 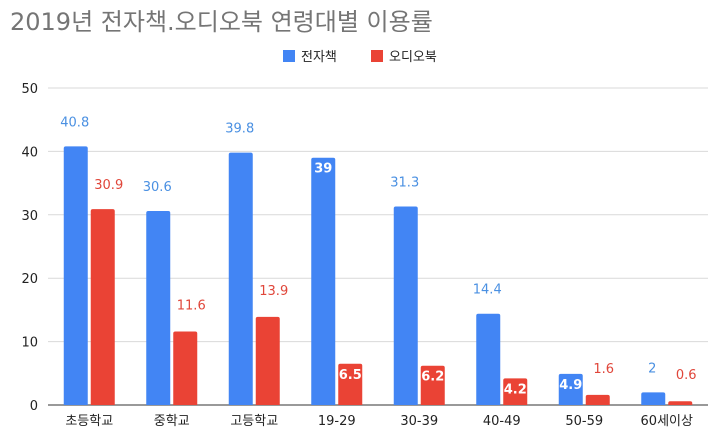 What do you see at coordinates (29, 152) in the screenshot?
I see `y-tick-label: 40` at bounding box center [29, 152].